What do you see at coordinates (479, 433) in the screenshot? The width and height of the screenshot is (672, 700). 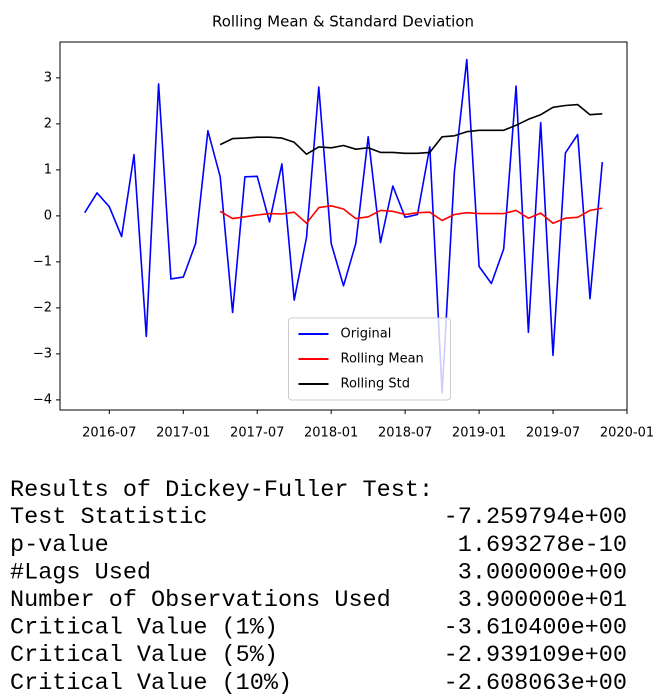 I see `x-tick-label: 2019-01` at bounding box center [479, 433].